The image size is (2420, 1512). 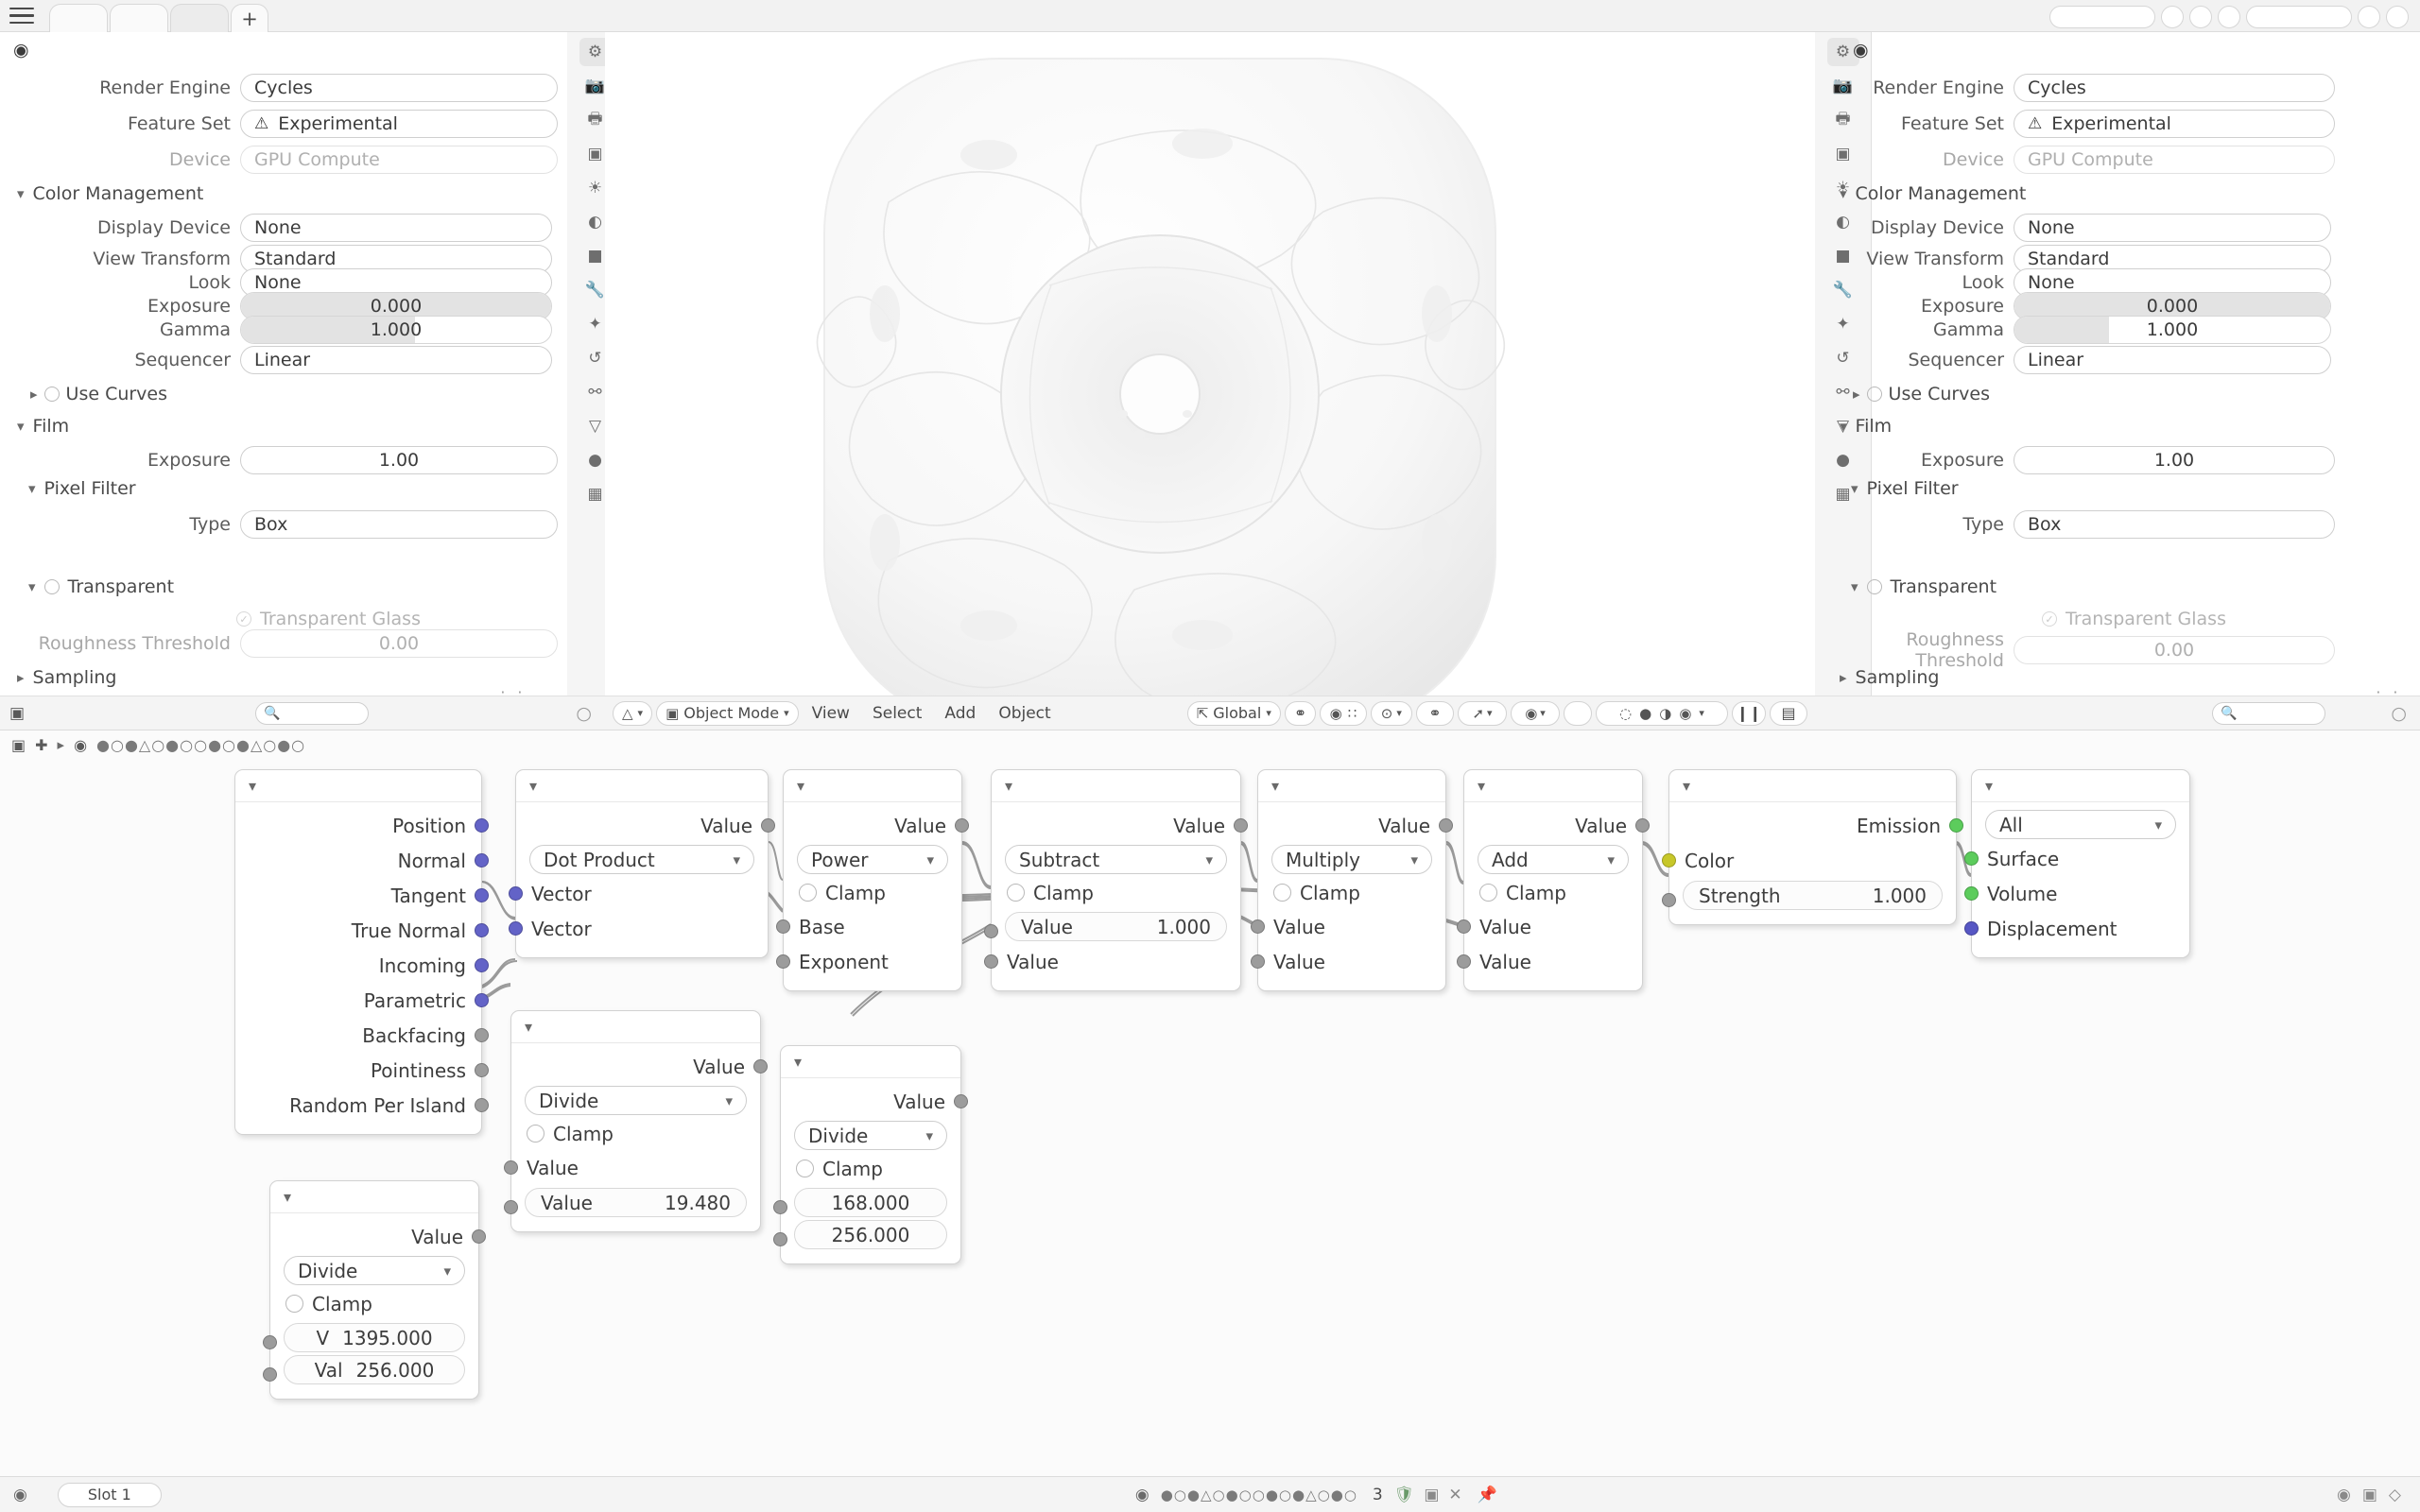 I want to click on transparent-checkbox, so click(x=1874, y=586).